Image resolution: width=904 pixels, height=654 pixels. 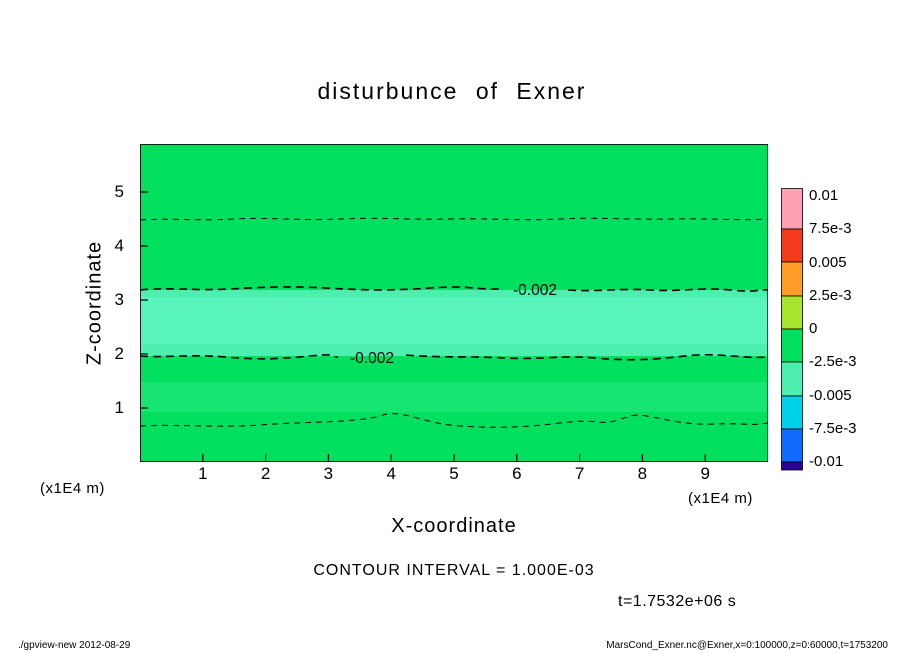 What do you see at coordinates (454, 219) in the screenshot?
I see `contour-line-z4p5` at bounding box center [454, 219].